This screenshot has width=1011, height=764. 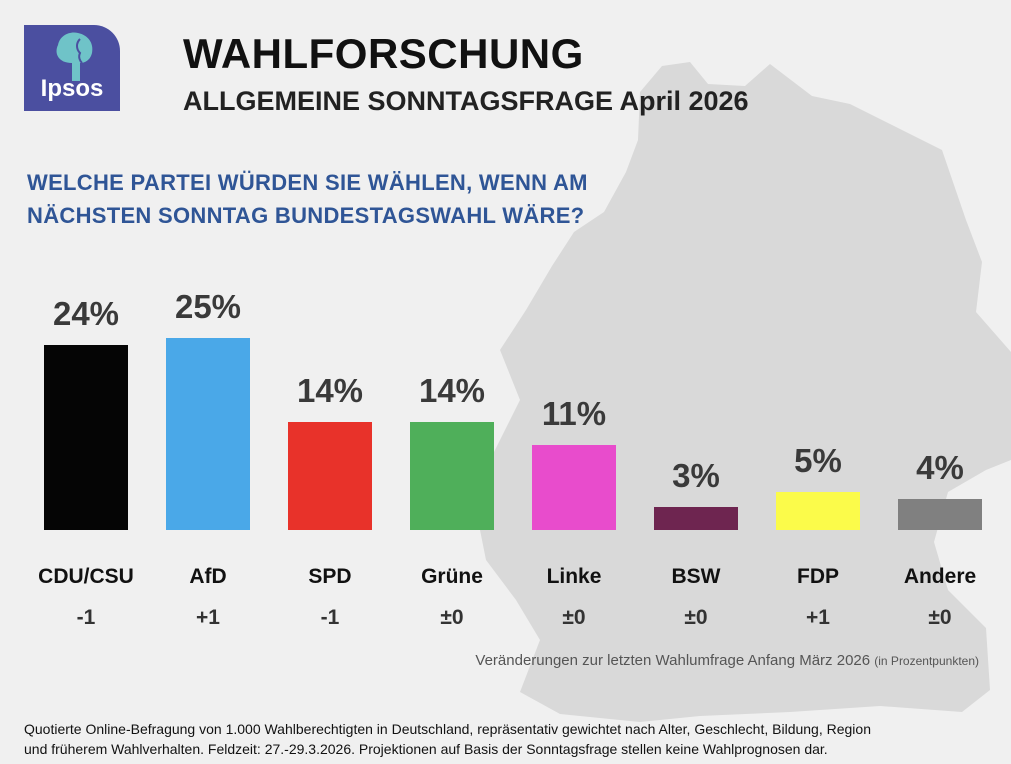 I want to click on value-label-spd: 14%, so click(x=330, y=391).